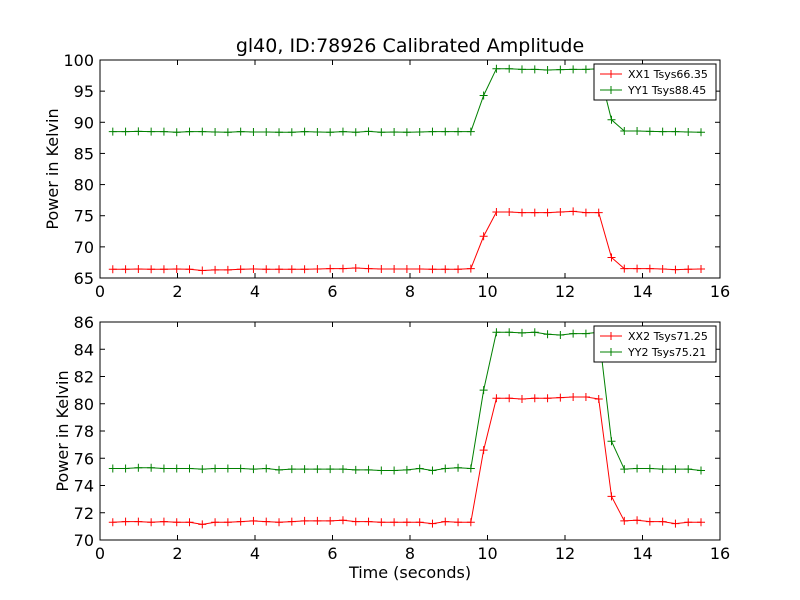 This screenshot has width=800, height=600. I want to click on y-tick-label: 76, so click(84, 458).